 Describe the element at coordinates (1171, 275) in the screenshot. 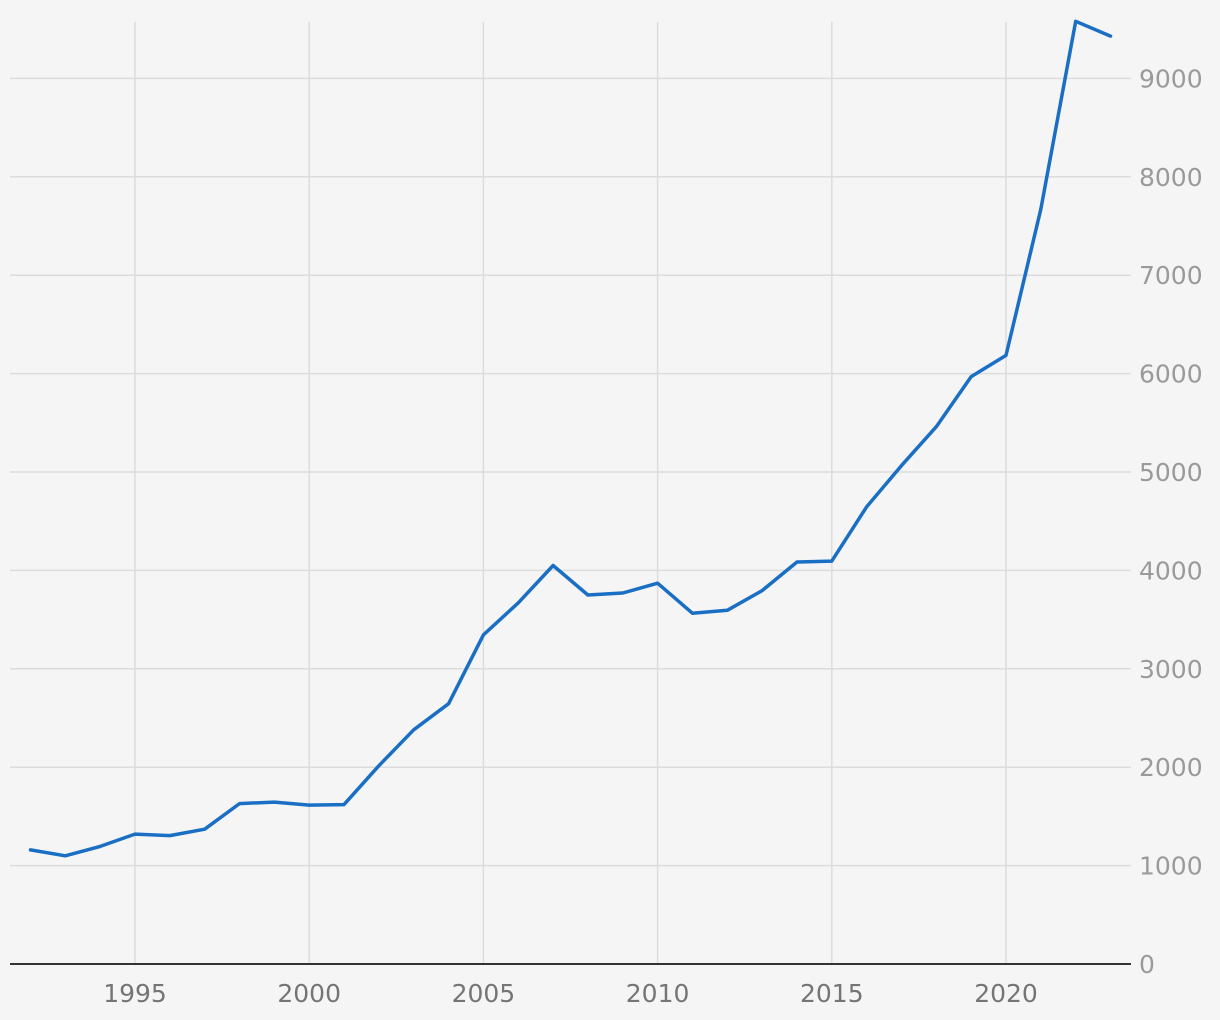

I see `y-tick-label: 7000` at that location.